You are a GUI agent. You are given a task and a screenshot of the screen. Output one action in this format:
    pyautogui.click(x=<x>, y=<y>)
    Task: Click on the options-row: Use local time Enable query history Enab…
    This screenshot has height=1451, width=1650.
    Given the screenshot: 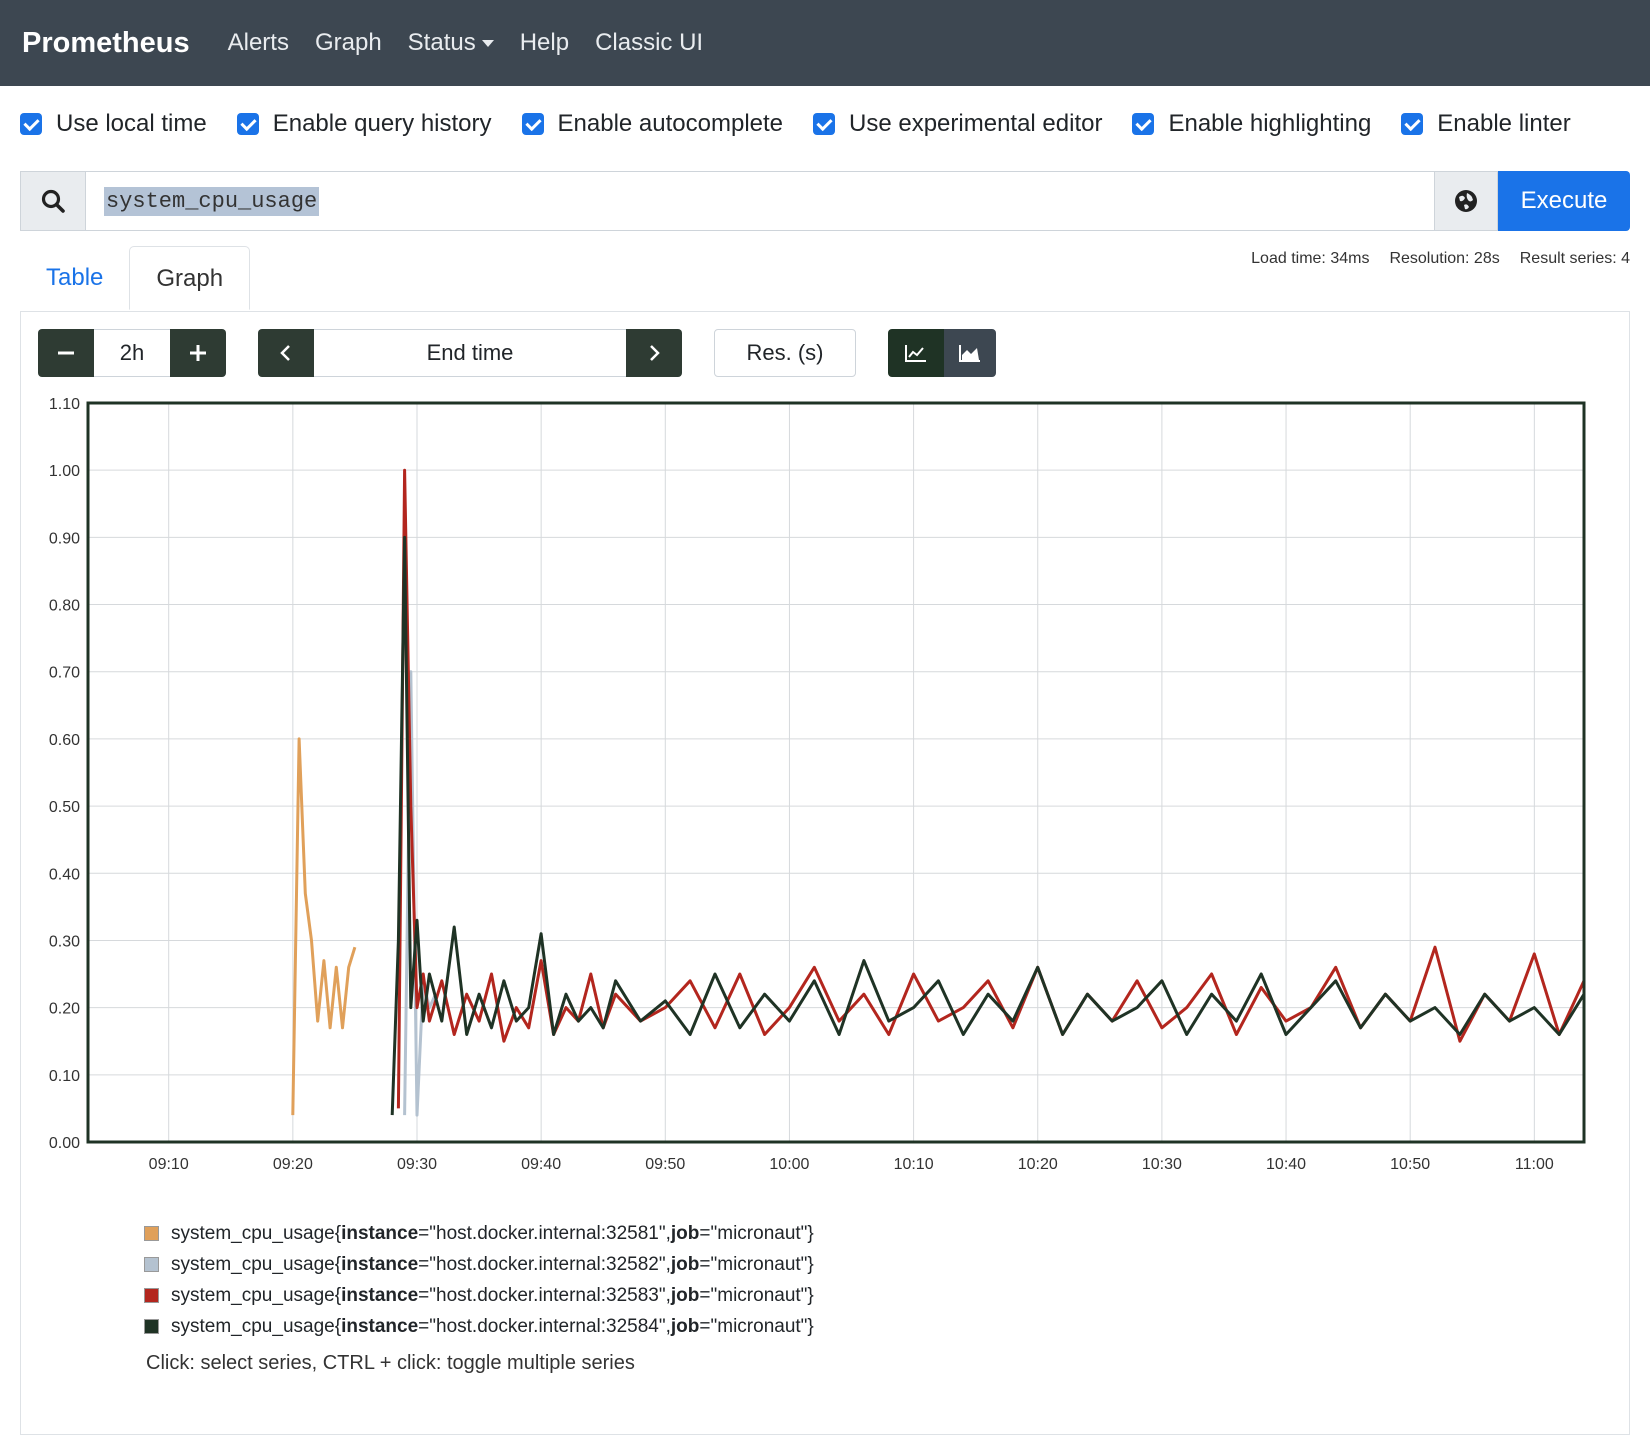 What is the action you would take?
    pyautogui.click(x=795, y=124)
    